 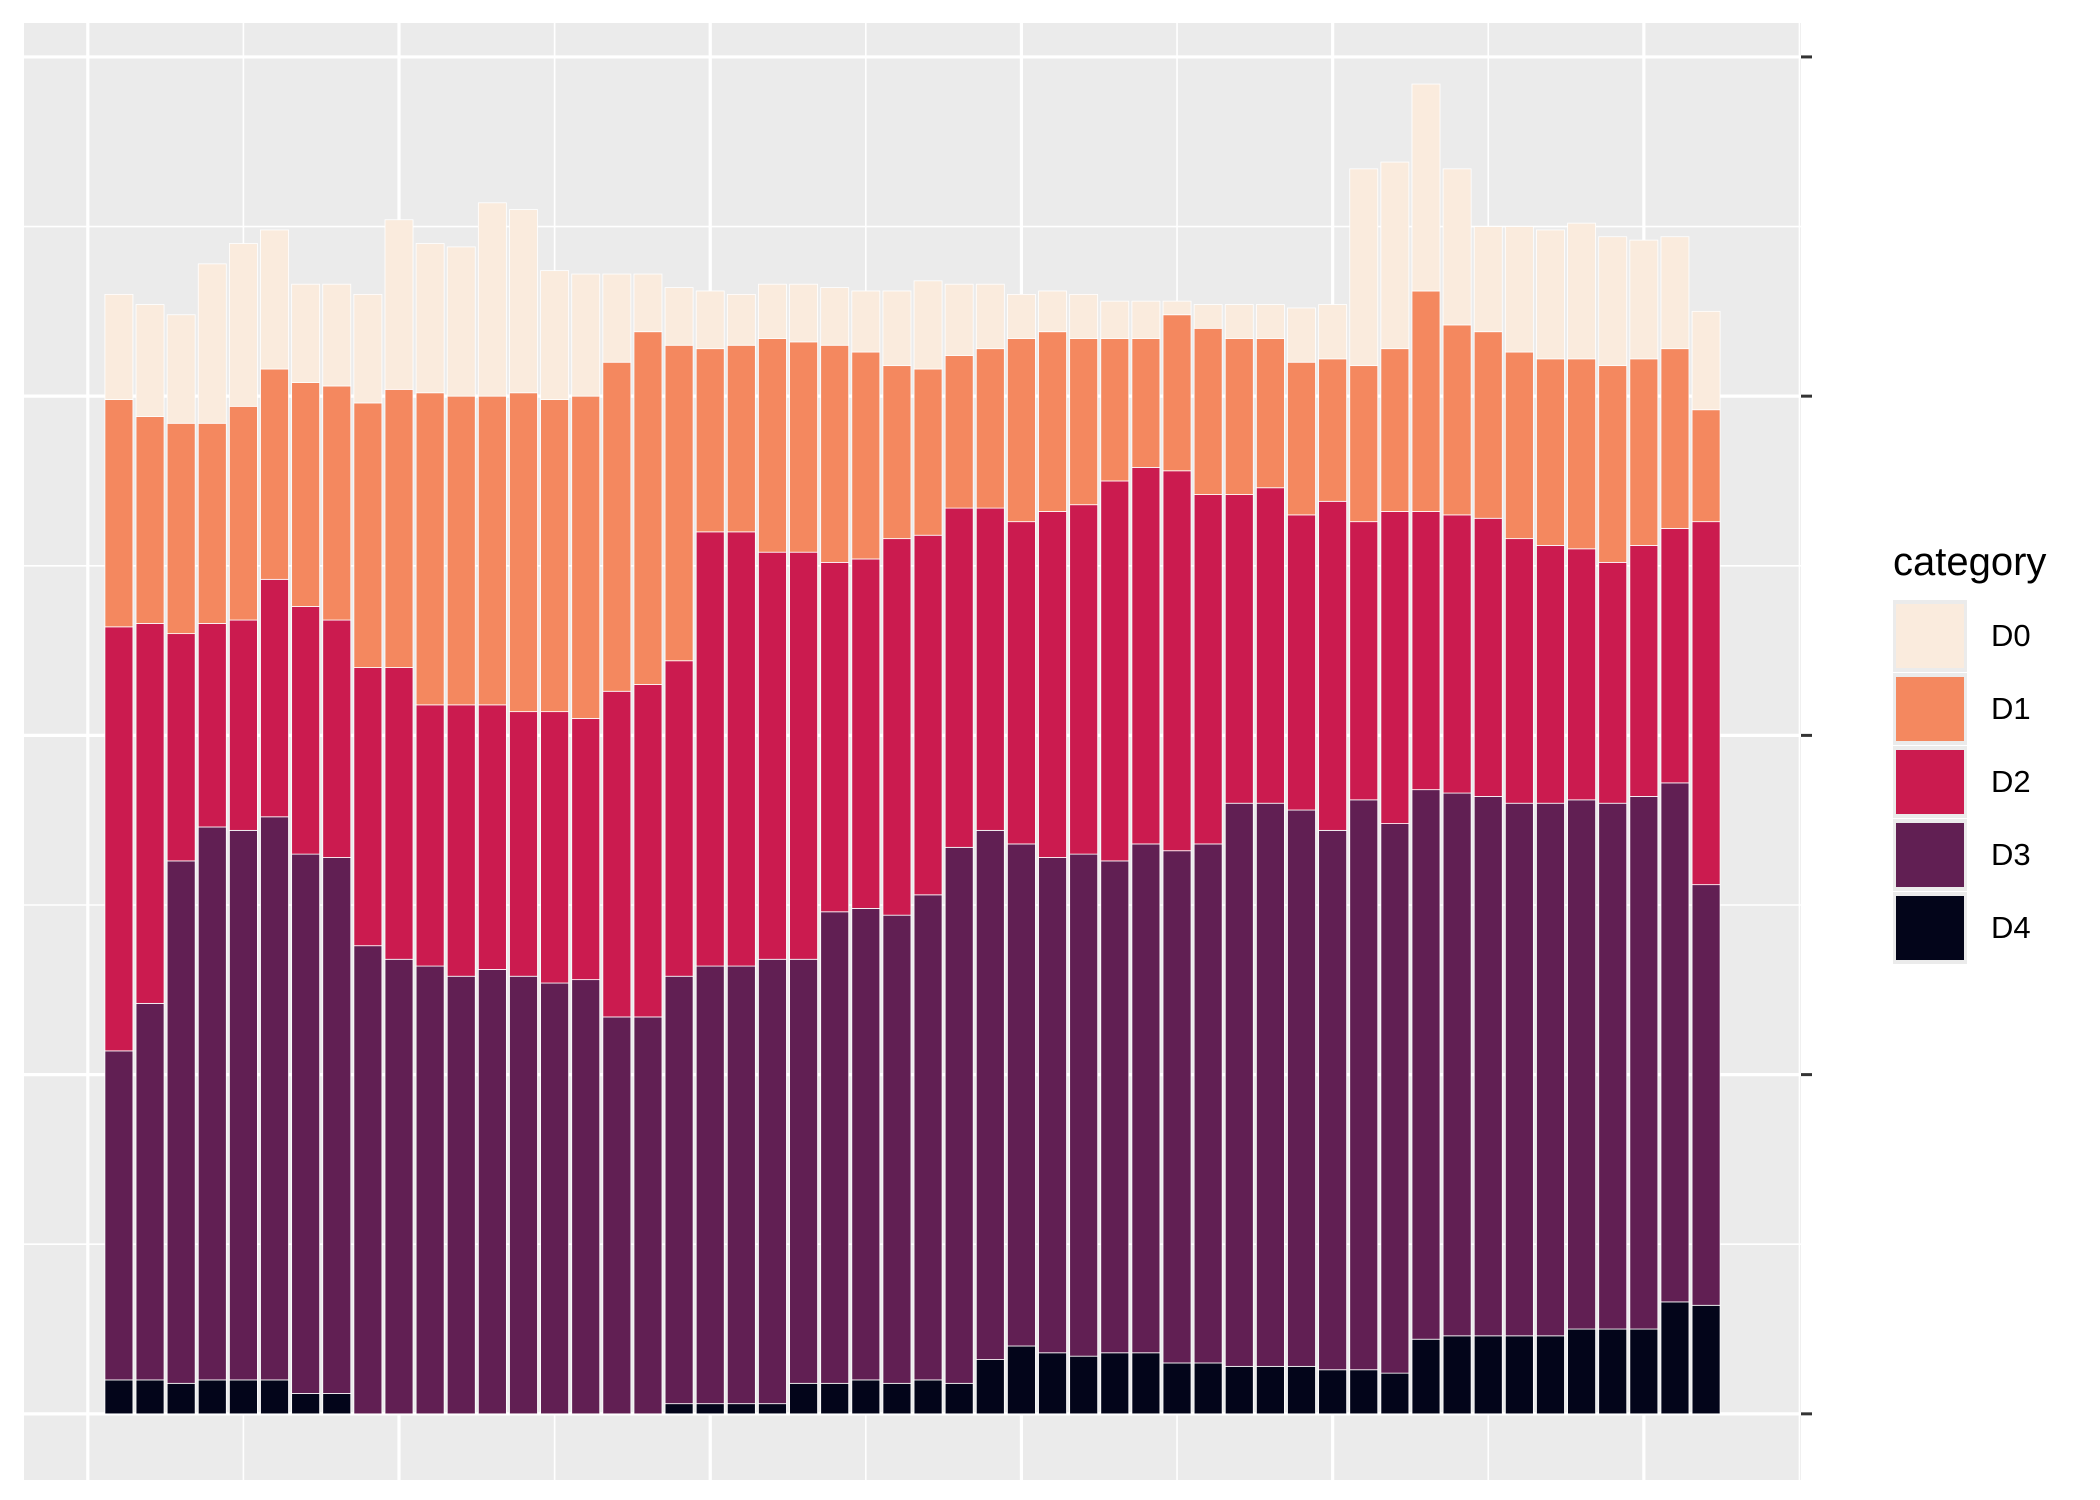 What do you see at coordinates (1969, 854) in the screenshot?
I see `legend-item: D3` at bounding box center [1969, 854].